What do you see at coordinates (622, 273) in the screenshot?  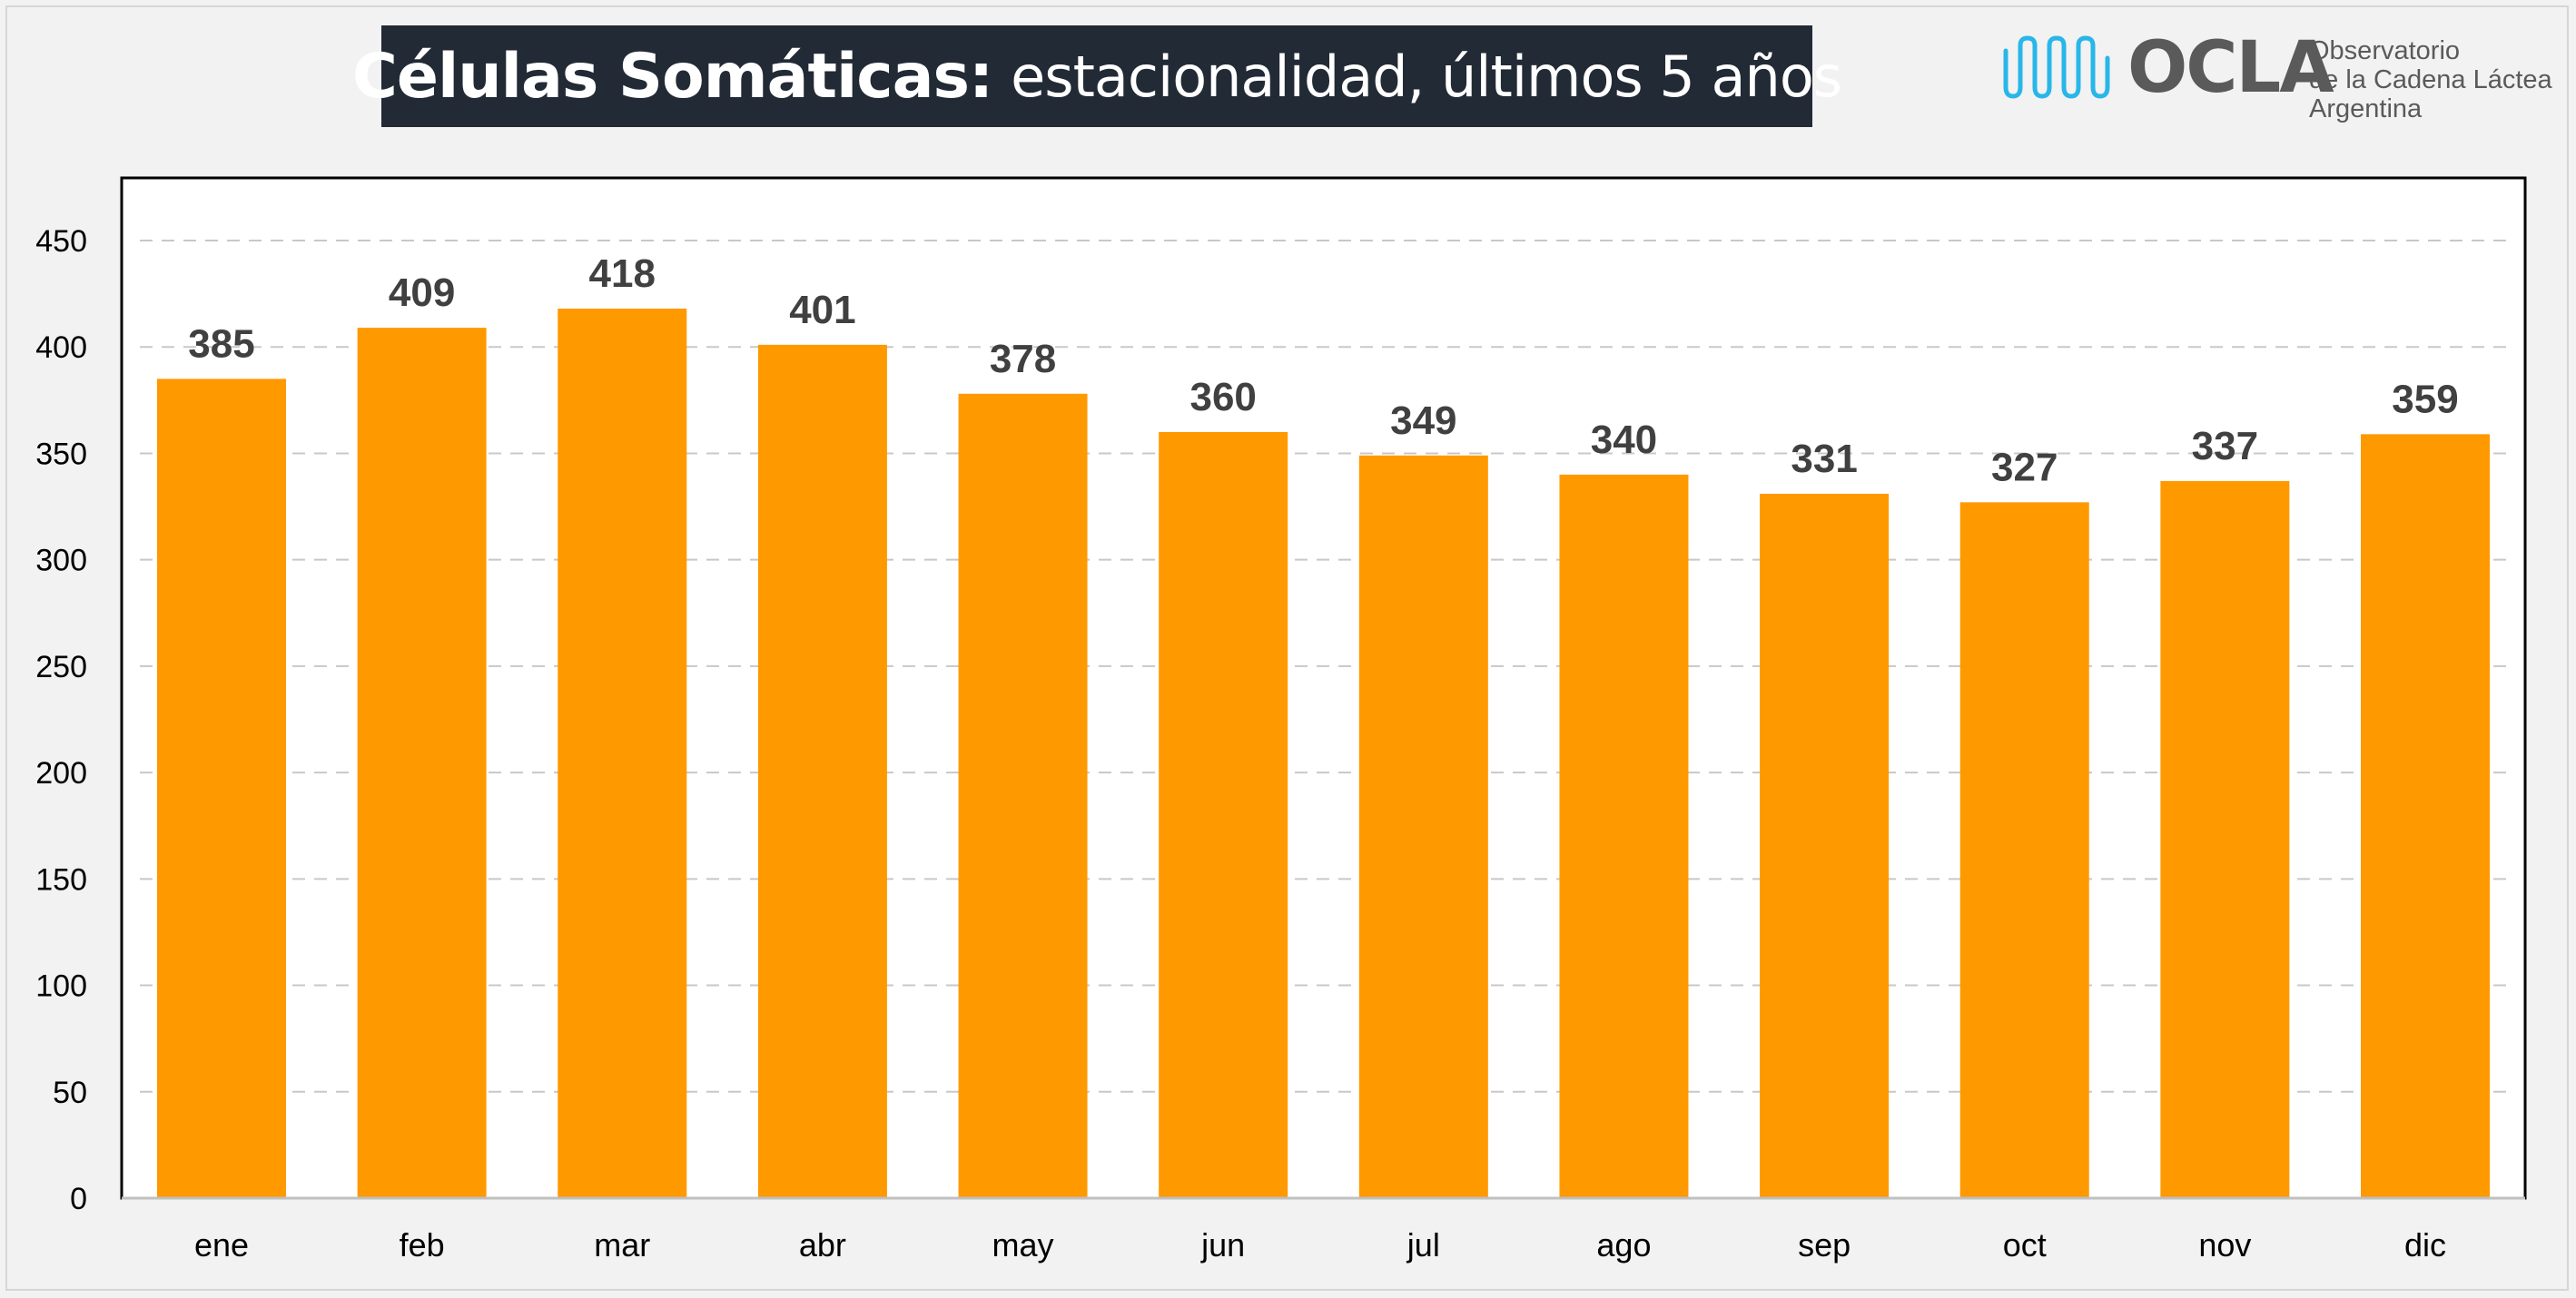 I see `data-label: 418` at bounding box center [622, 273].